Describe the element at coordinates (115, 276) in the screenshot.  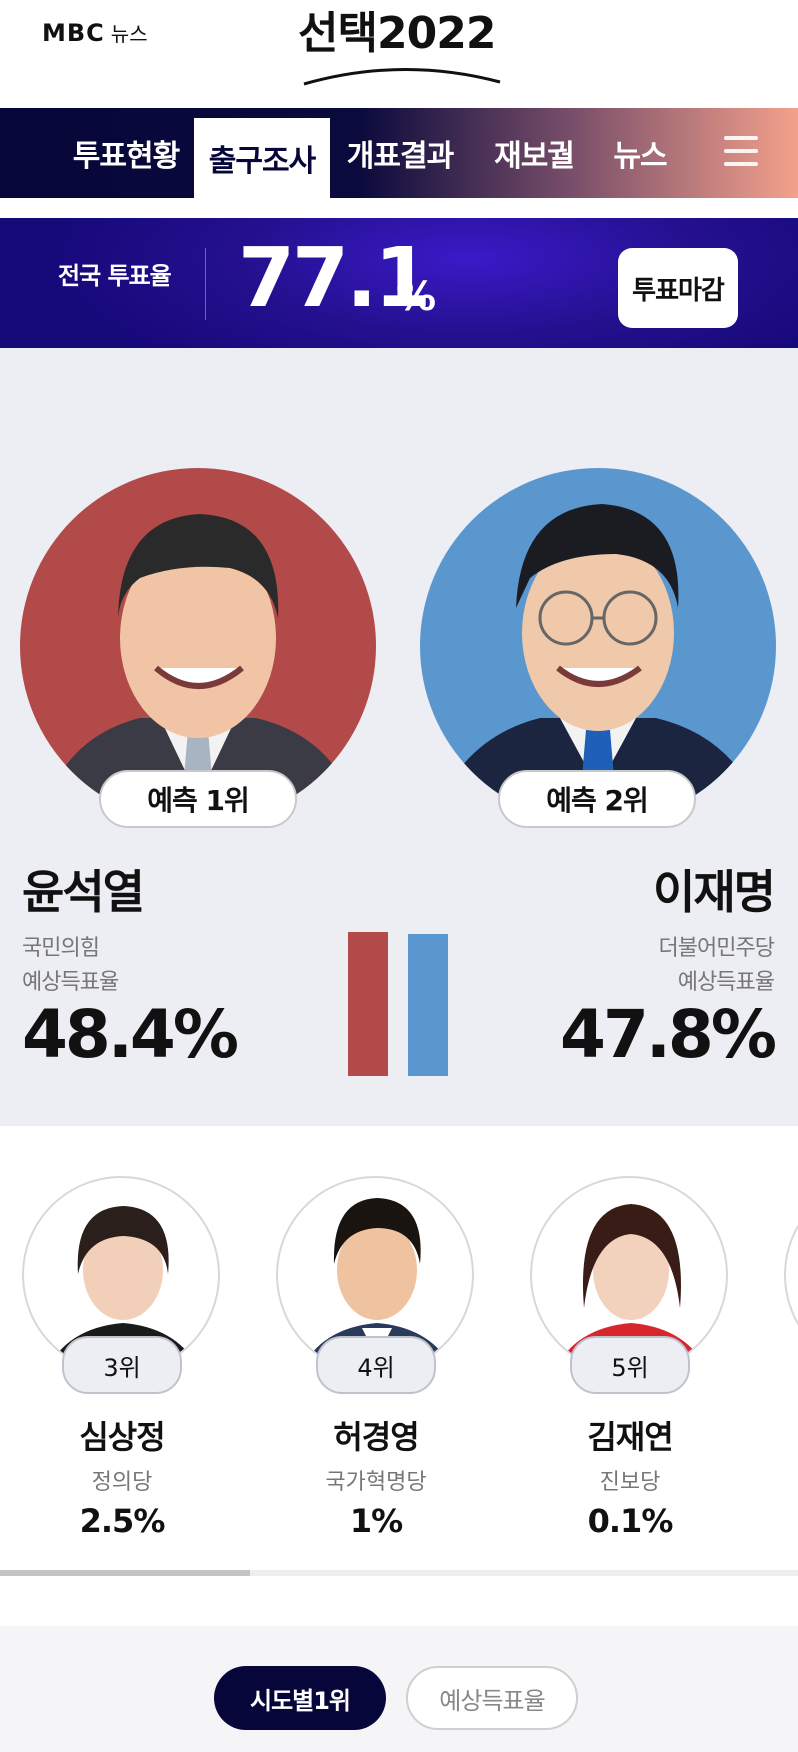
I see `turnout-label: 전국 투표율` at that location.